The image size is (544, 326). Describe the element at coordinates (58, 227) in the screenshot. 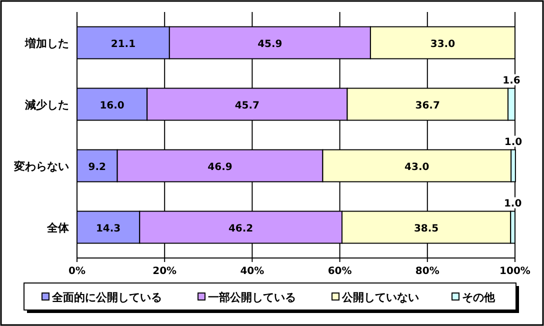

I see `y-tick-label: 全体` at that location.